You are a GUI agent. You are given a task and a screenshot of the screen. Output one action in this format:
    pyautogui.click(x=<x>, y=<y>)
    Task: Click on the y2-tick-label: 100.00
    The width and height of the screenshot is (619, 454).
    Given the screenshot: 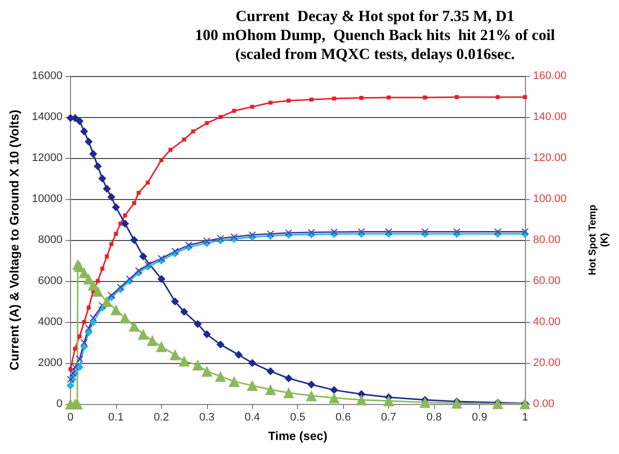 What is the action you would take?
    pyautogui.click(x=550, y=199)
    